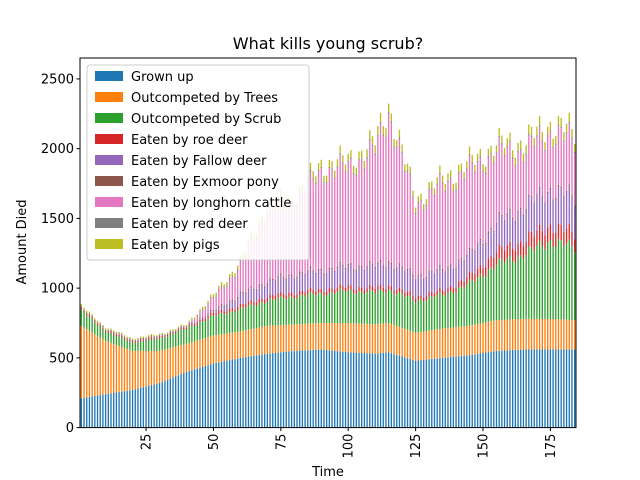 The image size is (640, 480). What do you see at coordinates (57, 149) in the screenshot?
I see `y-tick-label: 2000` at bounding box center [57, 149].